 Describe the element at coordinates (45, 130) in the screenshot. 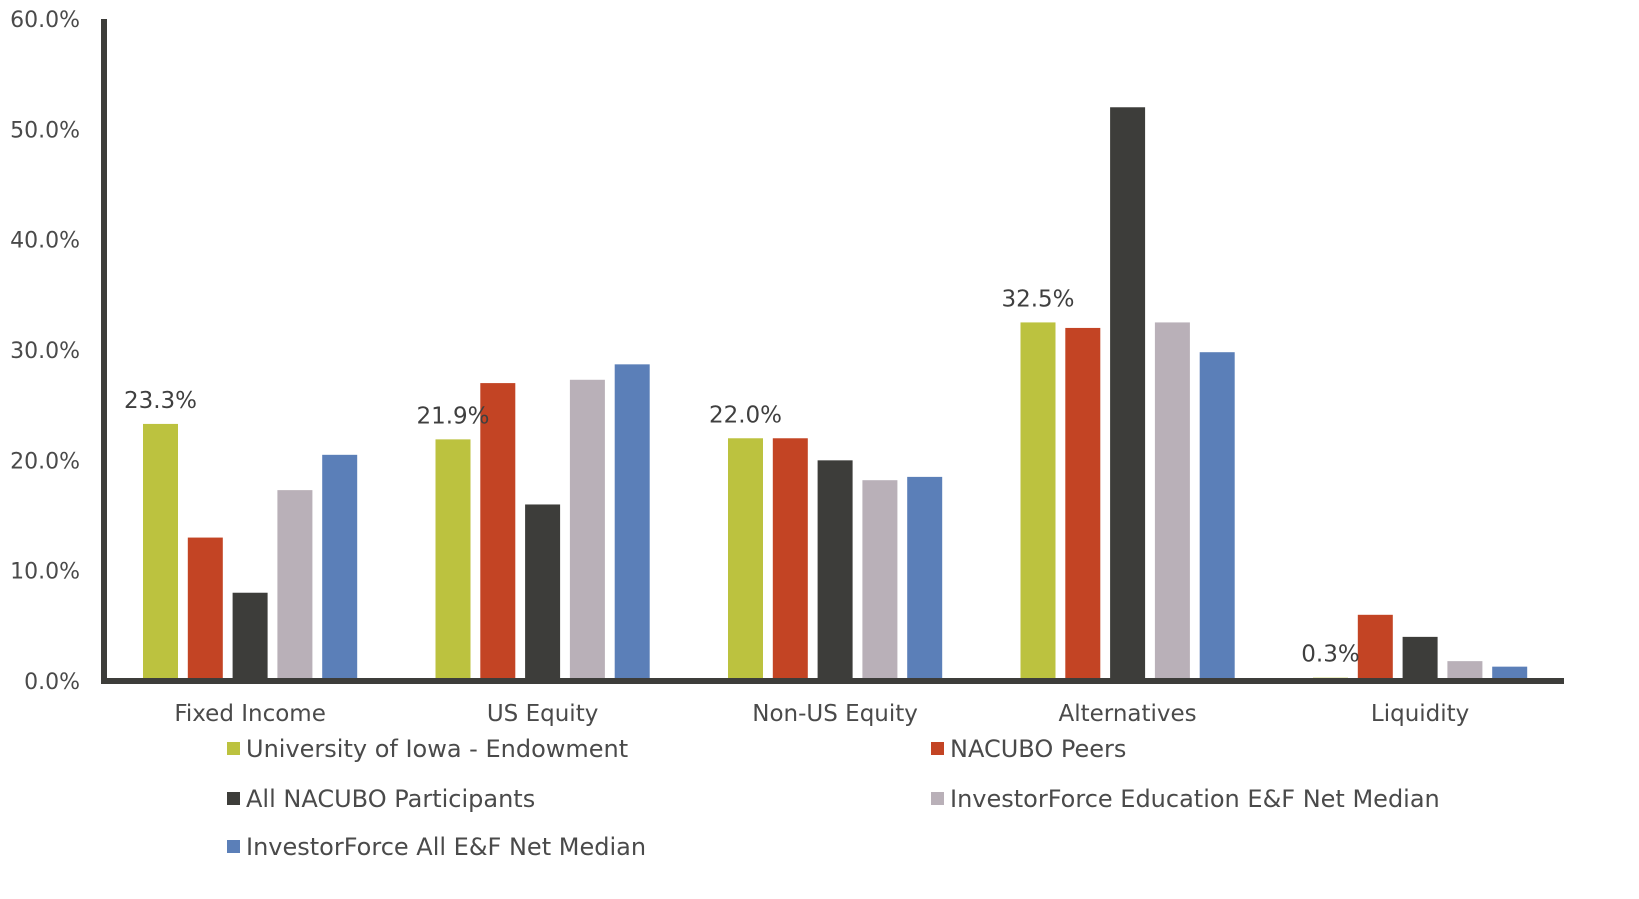

I see `y-tick-label: 50.0%` at that location.